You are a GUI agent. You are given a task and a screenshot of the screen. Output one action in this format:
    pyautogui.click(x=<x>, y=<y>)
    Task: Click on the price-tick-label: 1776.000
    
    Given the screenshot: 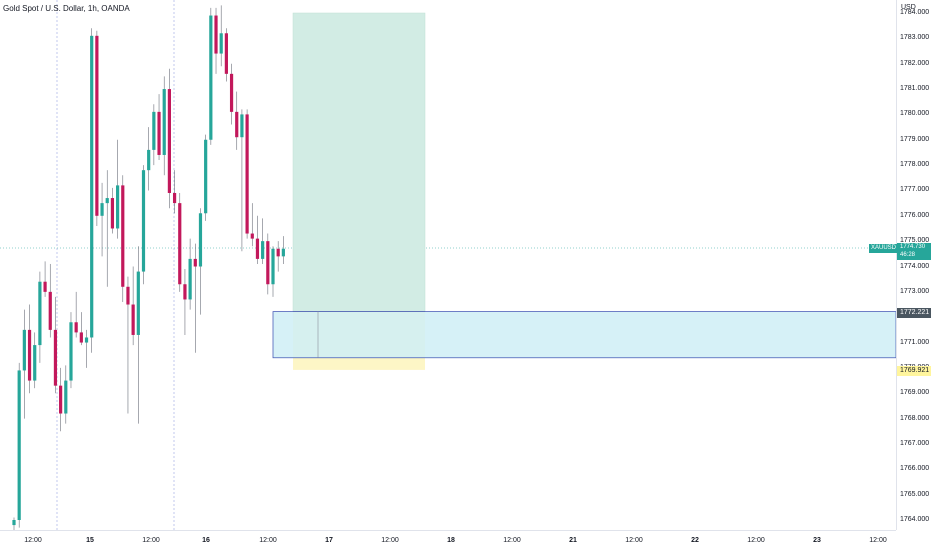 What is the action you would take?
    pyautogui.click(x=915, y=215)
    